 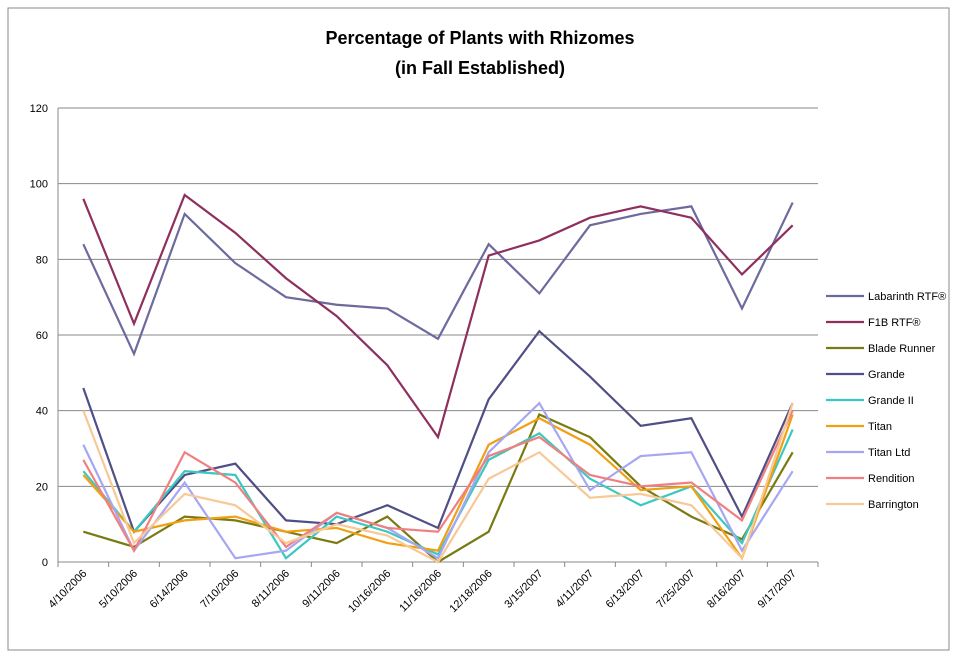 I want to click on legend-label: Labarinth RTF®, so click(x=907, y=297).